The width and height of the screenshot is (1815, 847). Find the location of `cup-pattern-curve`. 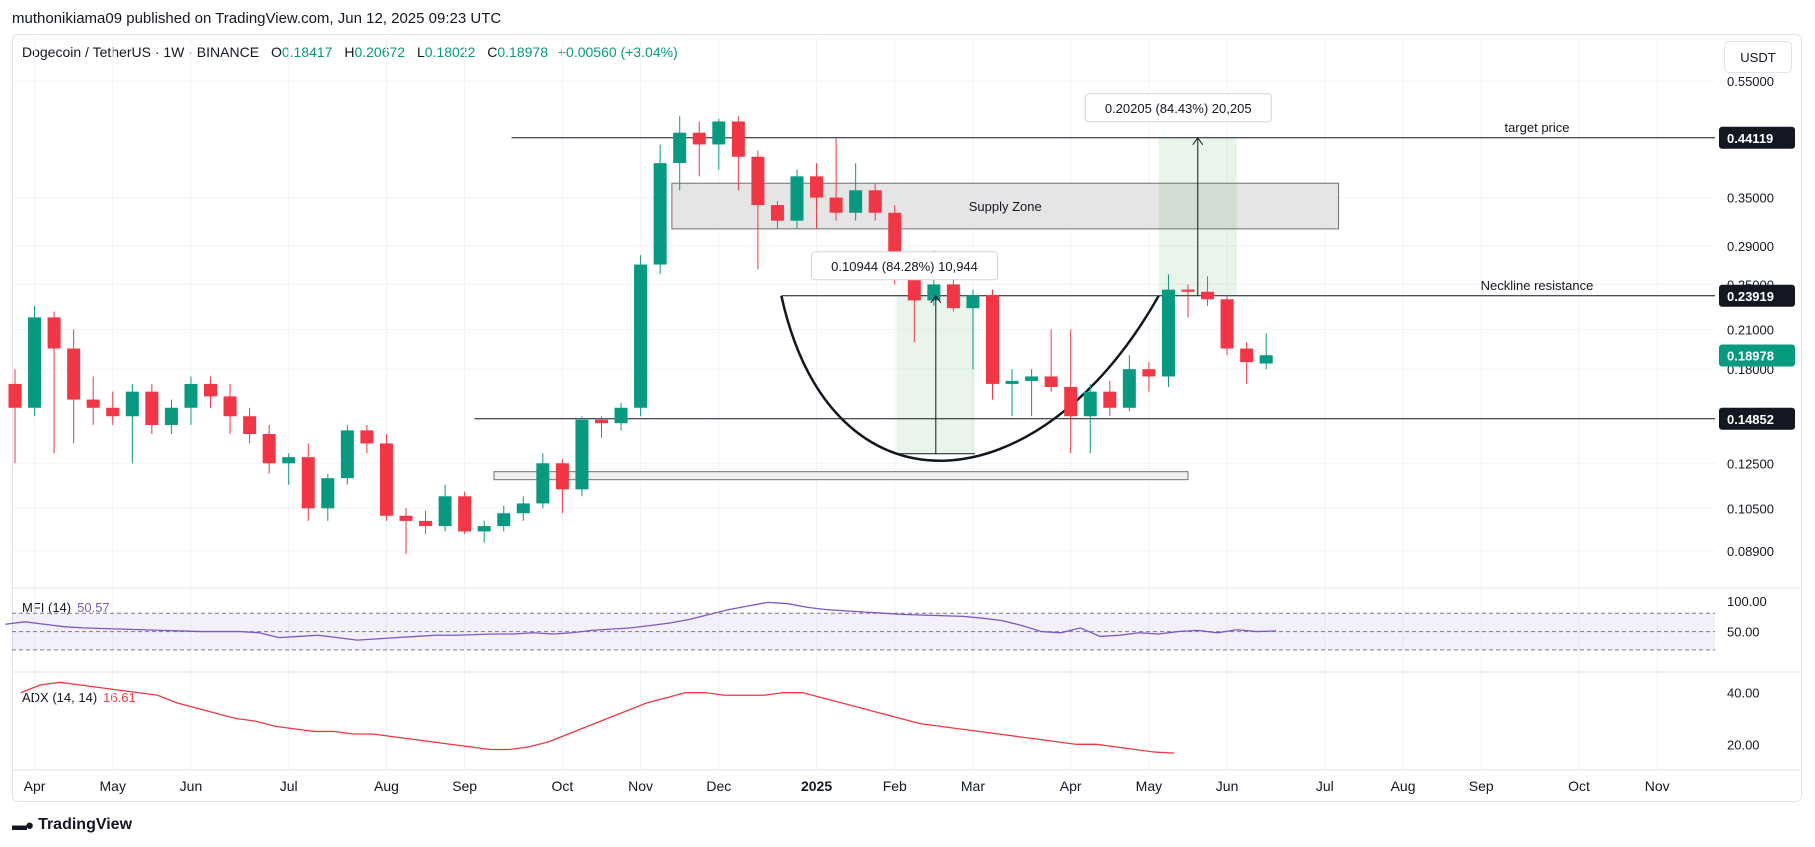

cup-pattern-curve is located at coordinates (970, 378).